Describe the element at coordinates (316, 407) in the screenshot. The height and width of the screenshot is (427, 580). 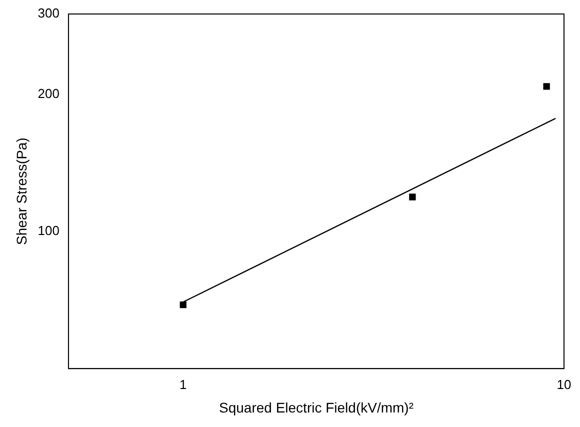
I see `x-axis-title: Squared Electric Field(kV/mm)²` at that location.